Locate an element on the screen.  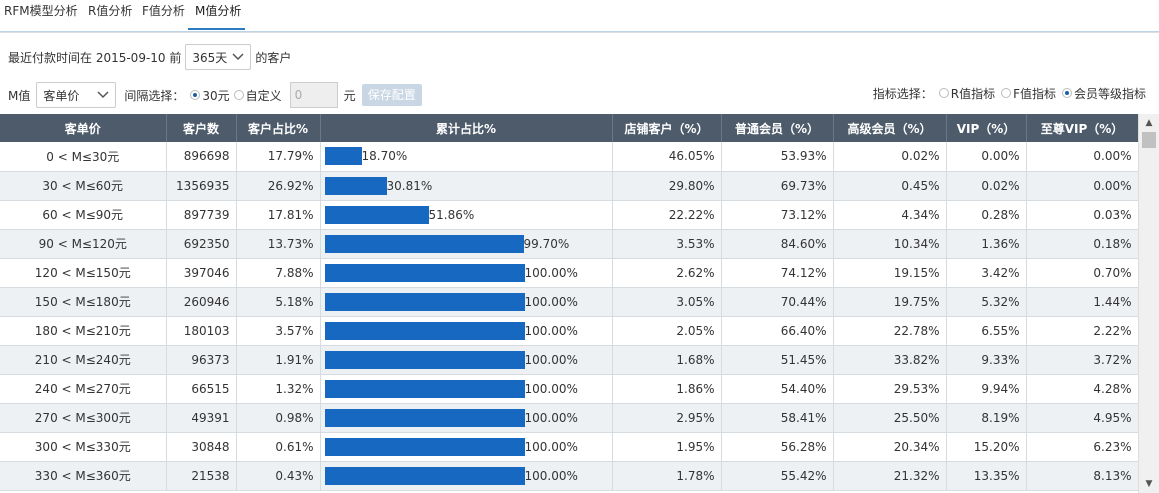
filter-prefix: 最近付款时间在 2015-09-10 前 is located at coordinates (95, 57).